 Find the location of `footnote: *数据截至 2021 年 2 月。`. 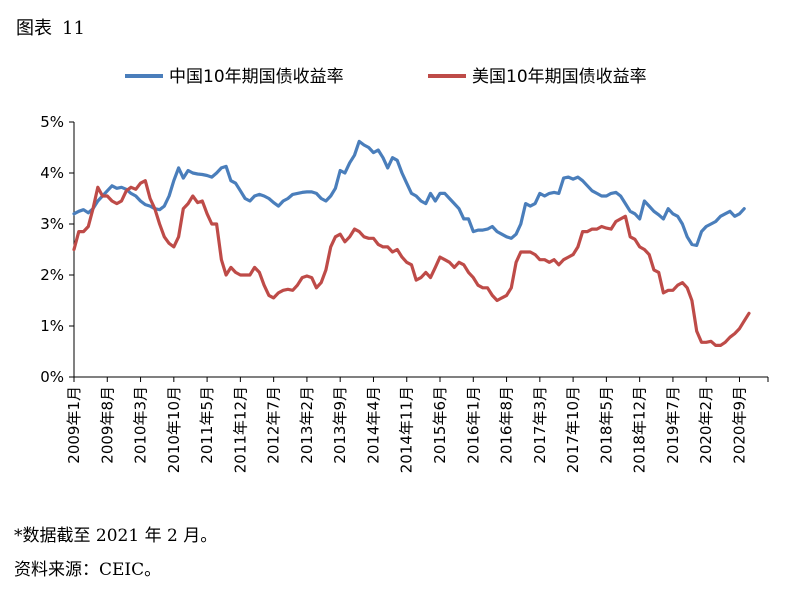

footnote: *数据截至 2021 年 2 月。 is located at coordinates (116, 536).